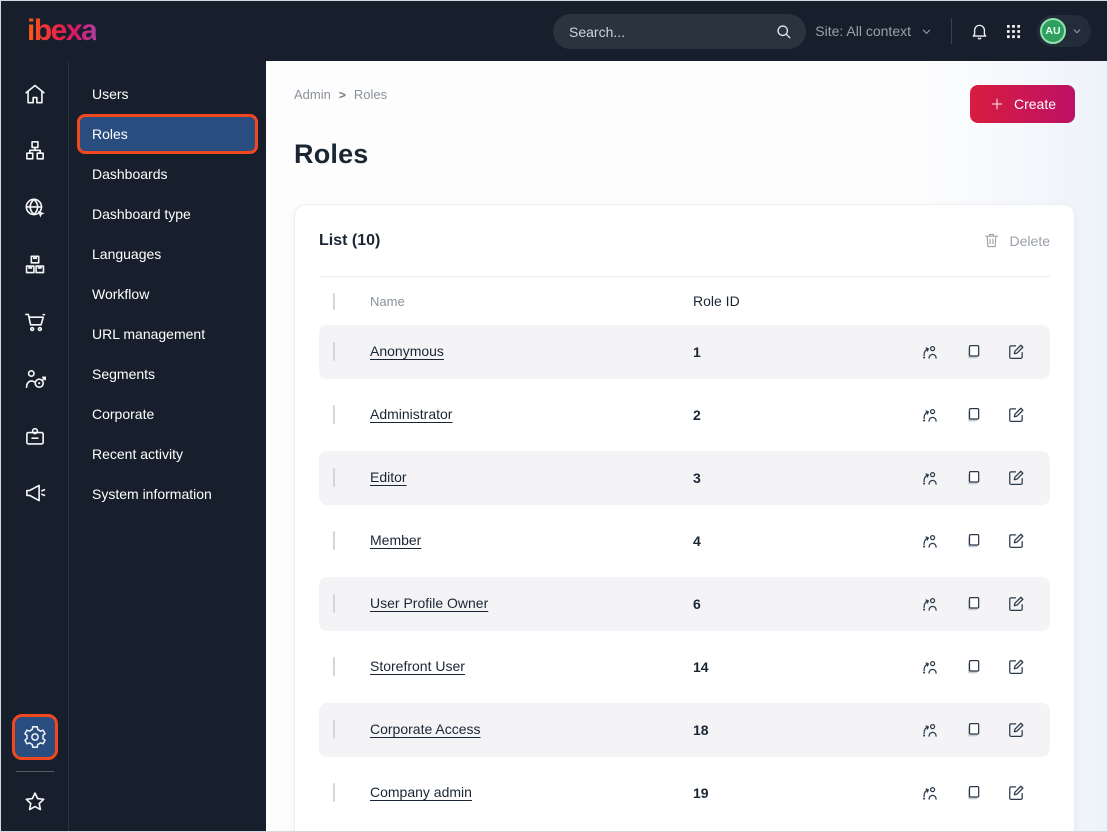 This screenshot has height=832, width=1108. What do you see at coordinates (34, 321) in the screenshot?
I see `commerce-cart-icon` at bounding box center [34, 321].